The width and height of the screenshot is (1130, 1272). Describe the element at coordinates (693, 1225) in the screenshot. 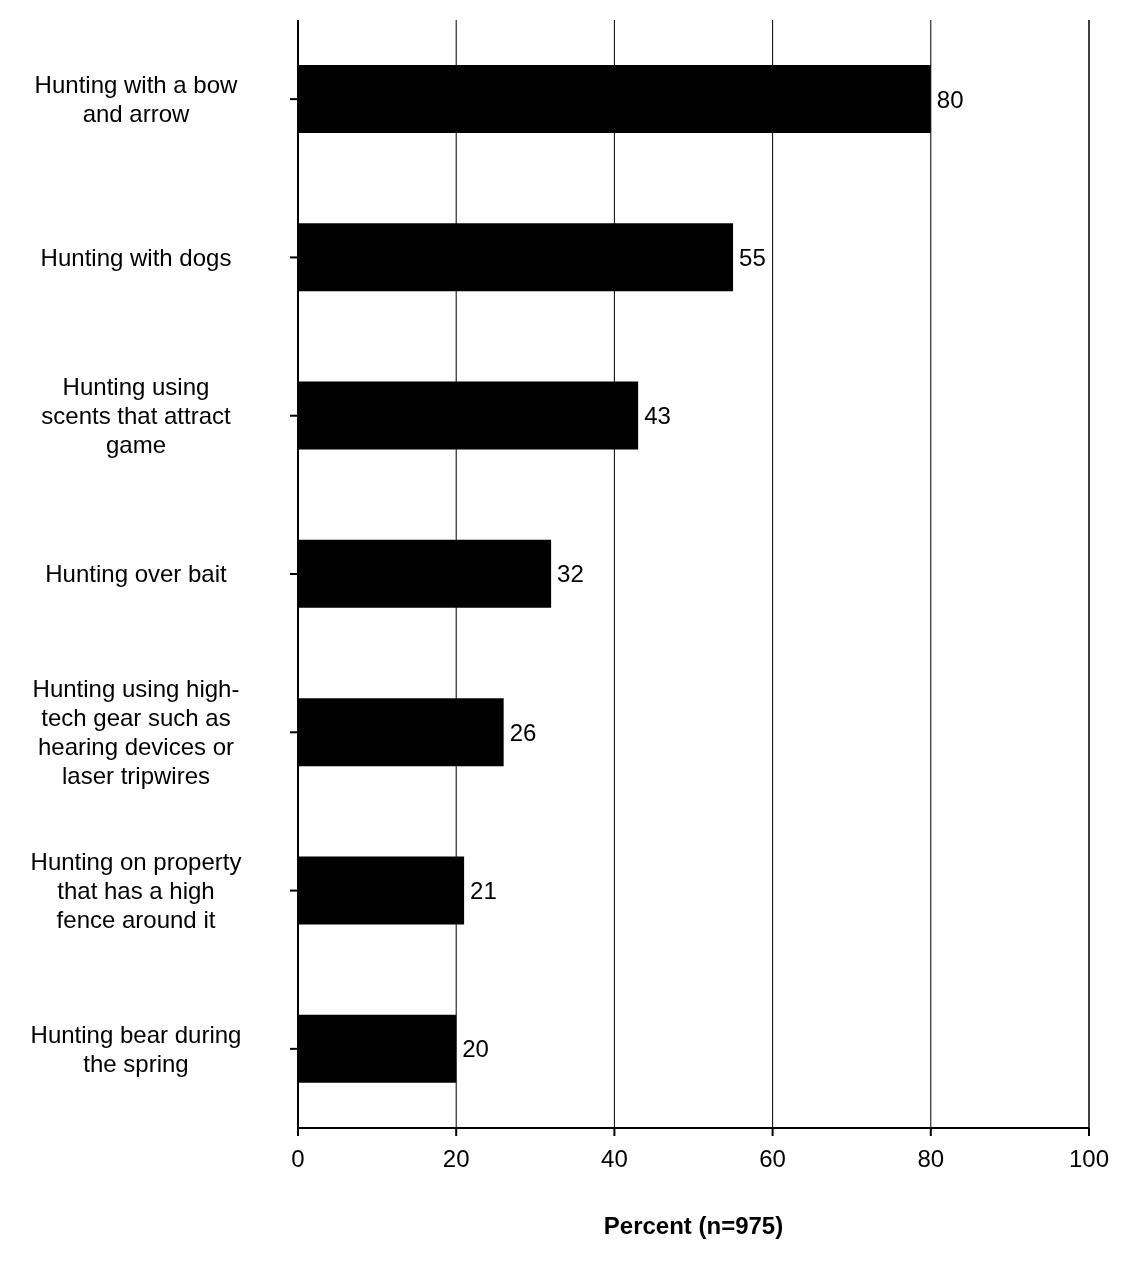

I see `x-axis-title: Percent (n=975)` at that location.